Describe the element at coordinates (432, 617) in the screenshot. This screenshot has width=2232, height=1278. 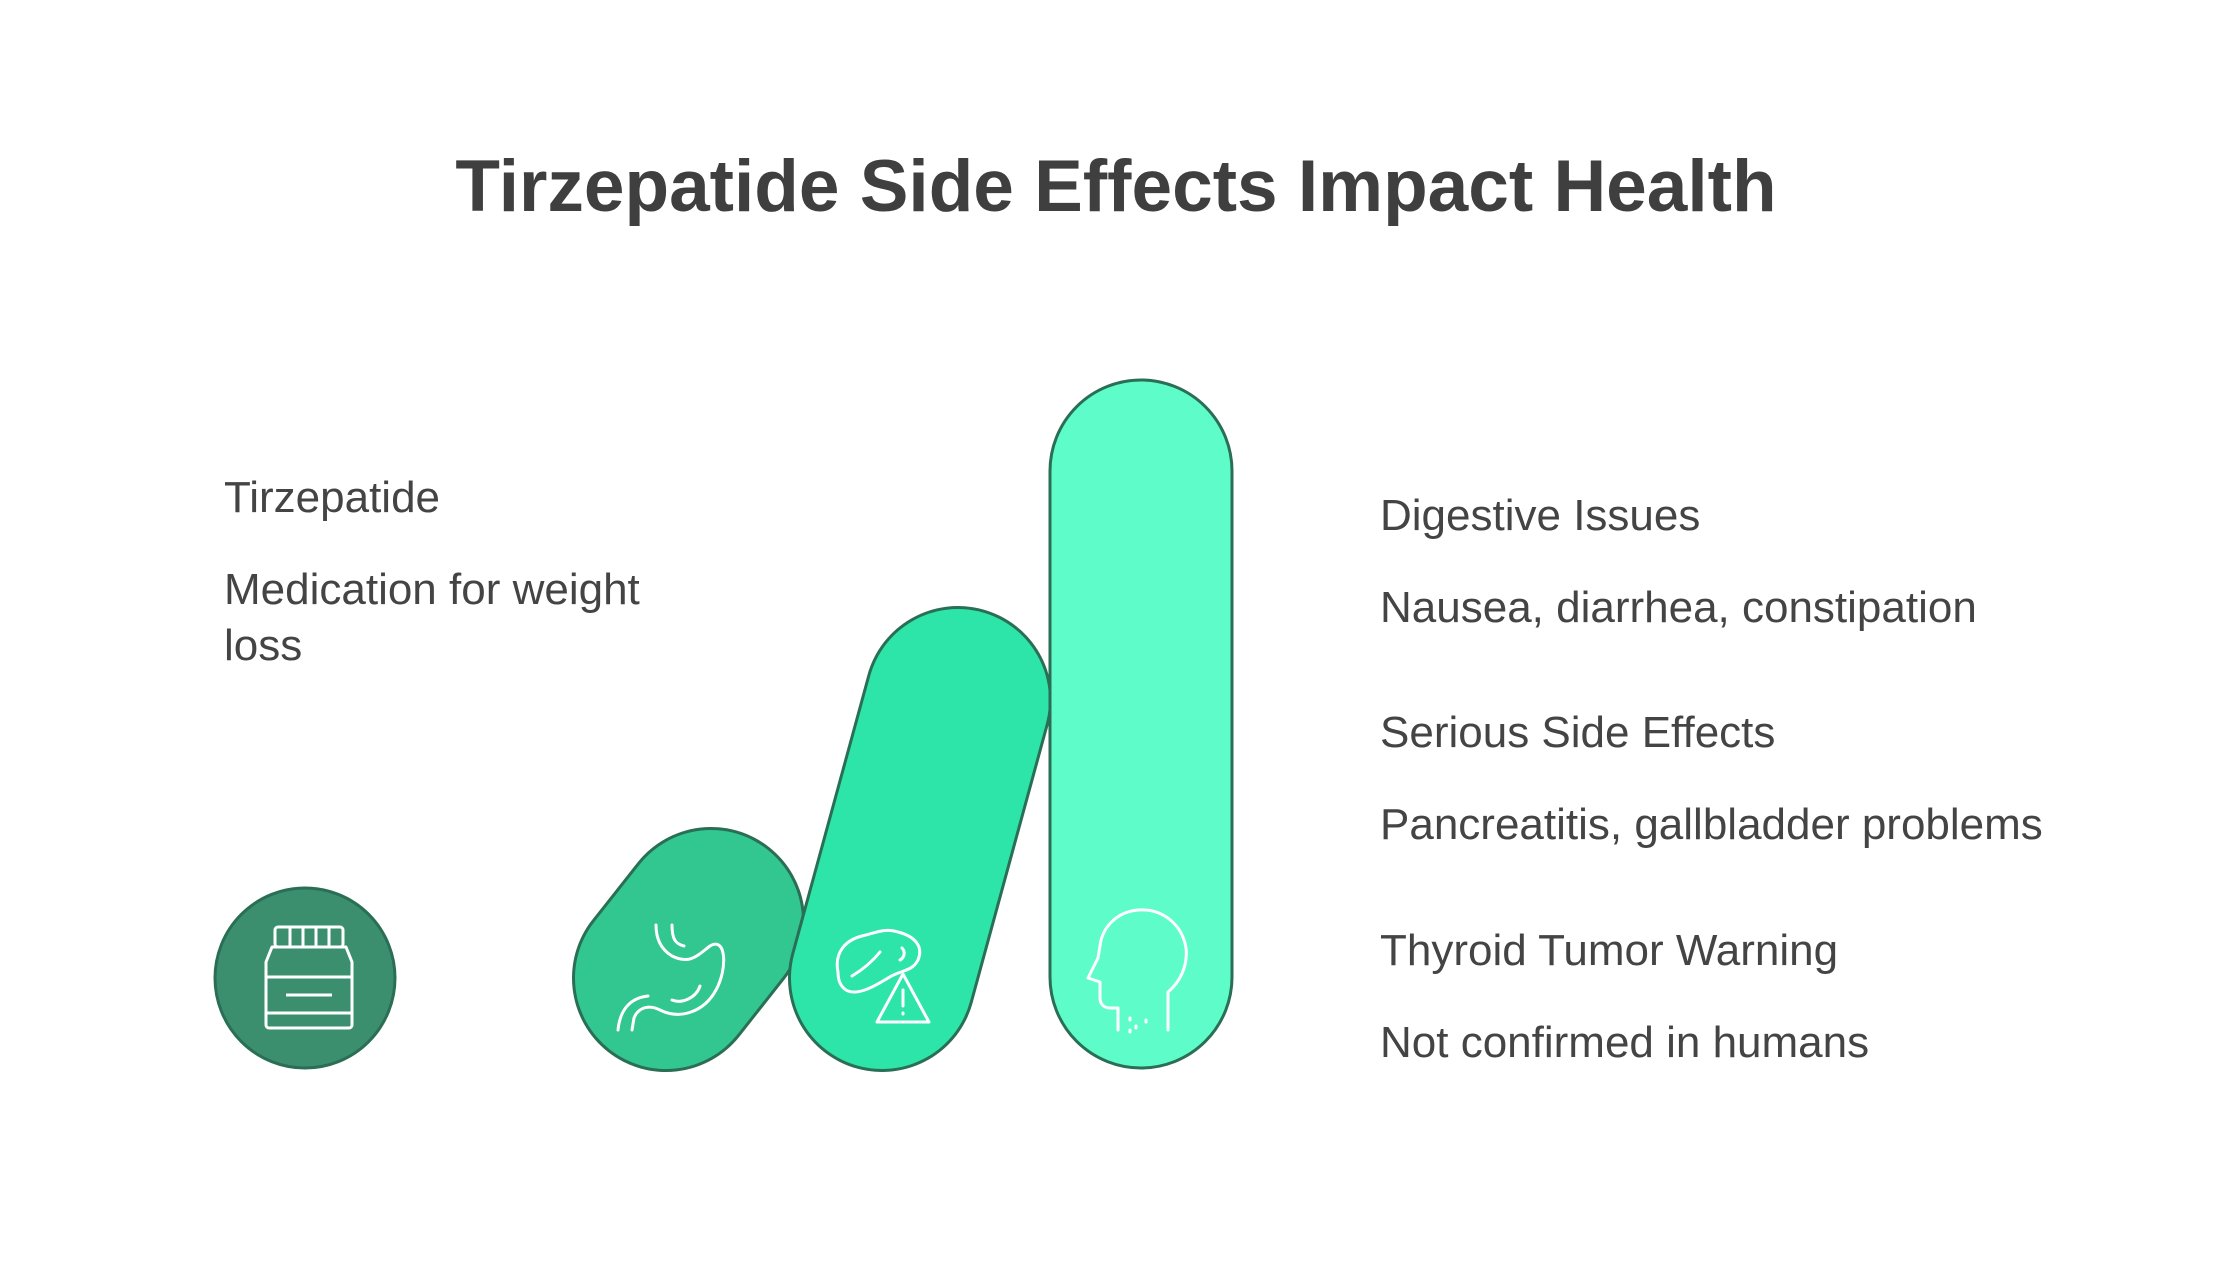
I see `tirzepatide-description: Medication for weight loss` at that location.